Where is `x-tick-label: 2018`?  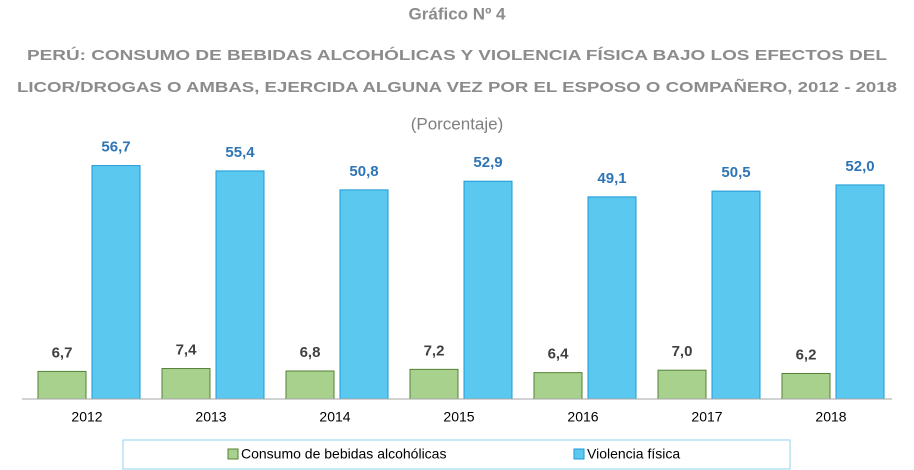 x-tick-label: 2018 is located at coordinates (830, 417).